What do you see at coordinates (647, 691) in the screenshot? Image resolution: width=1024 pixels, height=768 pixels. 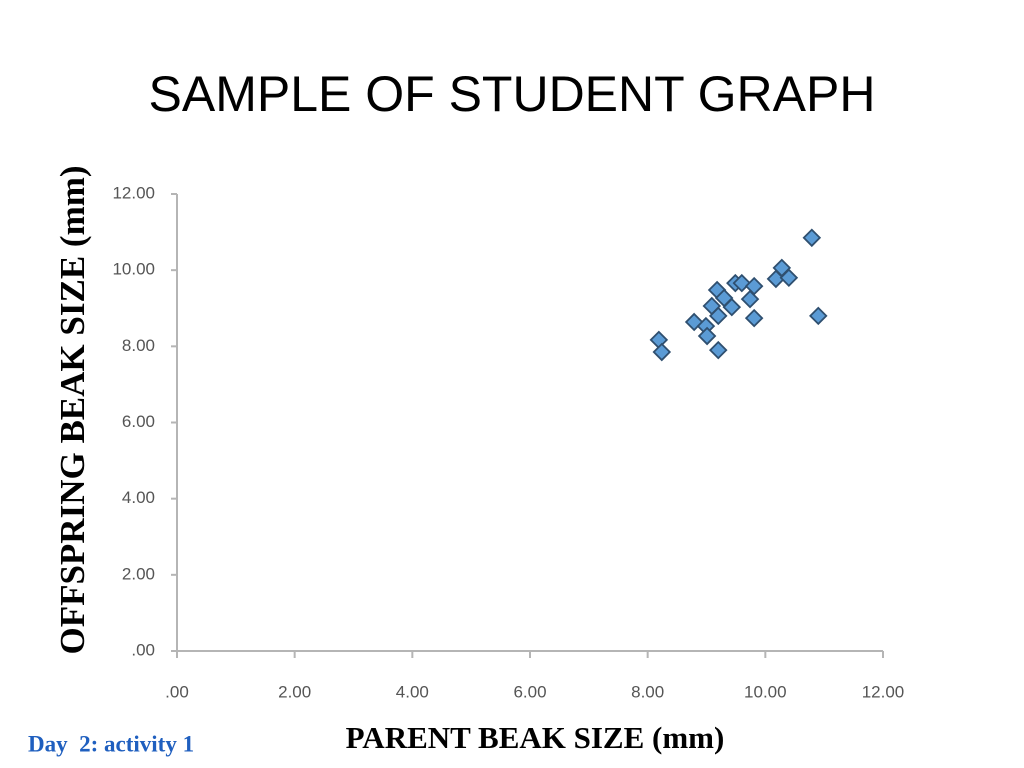 I see `x-tick-label: 8.00` at bounding box center [647, 691].